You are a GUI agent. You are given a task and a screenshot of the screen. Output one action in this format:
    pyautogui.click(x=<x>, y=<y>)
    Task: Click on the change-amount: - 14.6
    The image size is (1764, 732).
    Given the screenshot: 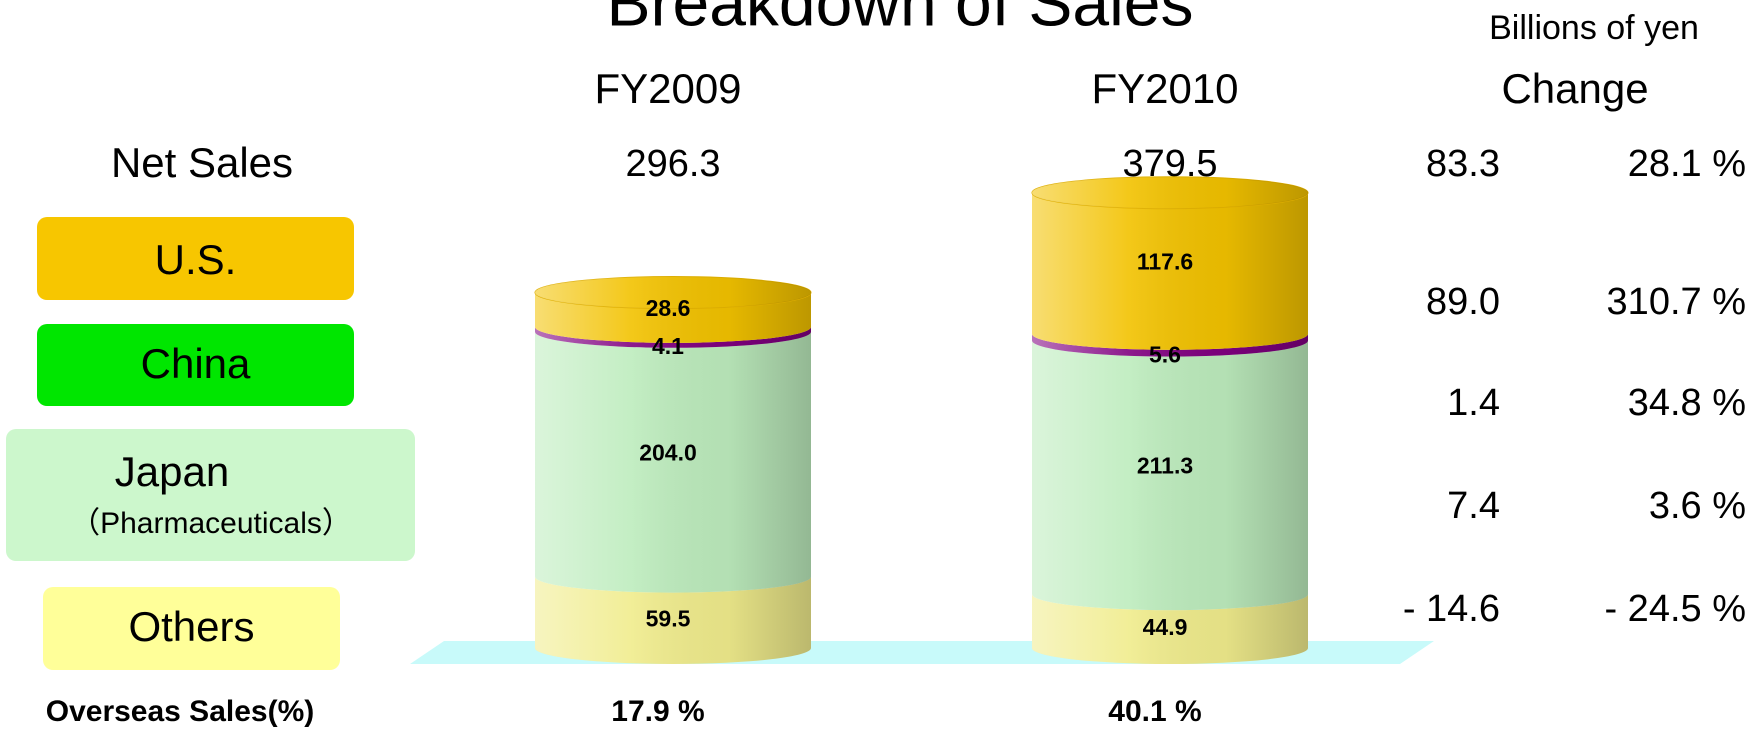 What is the action you would take?
    pyautogui.click(x=1451, y=609)
    